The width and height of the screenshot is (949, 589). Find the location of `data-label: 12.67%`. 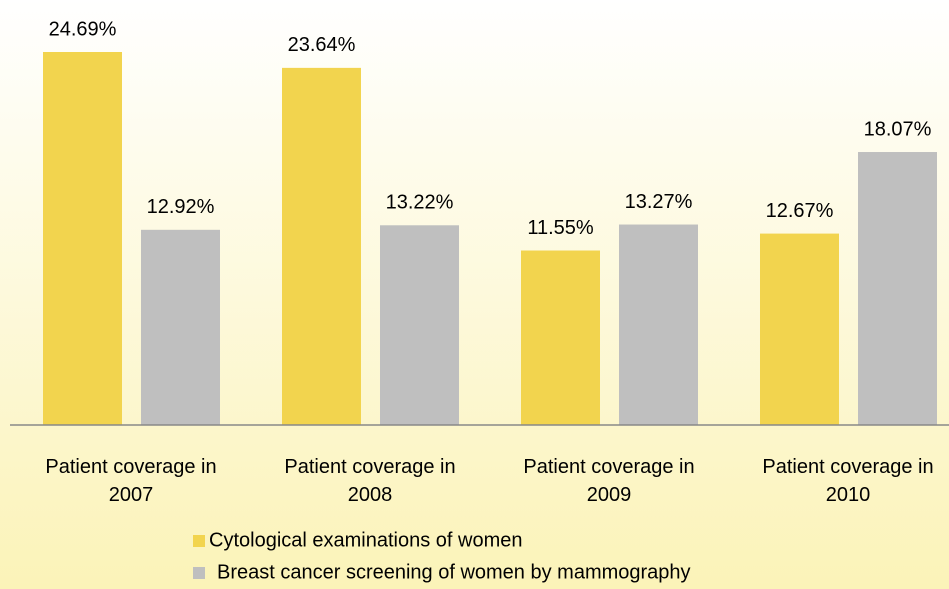

data-label: 12.67% is located at coordinates (800, 211).